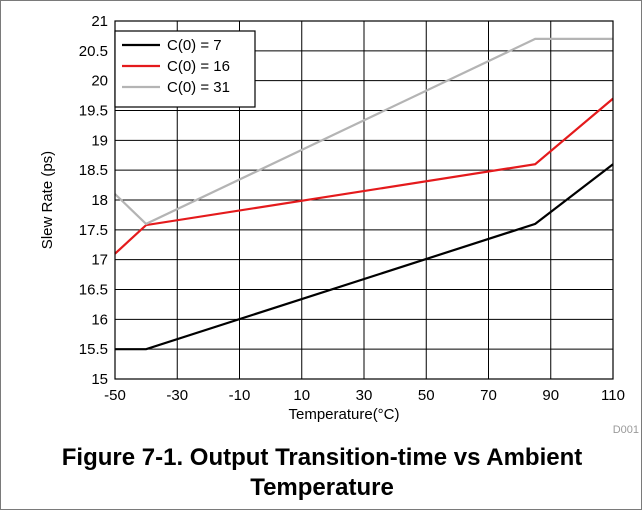 This screenshot has width=642, height=510. I want to click on figure-code: D001, so click(626, 430).